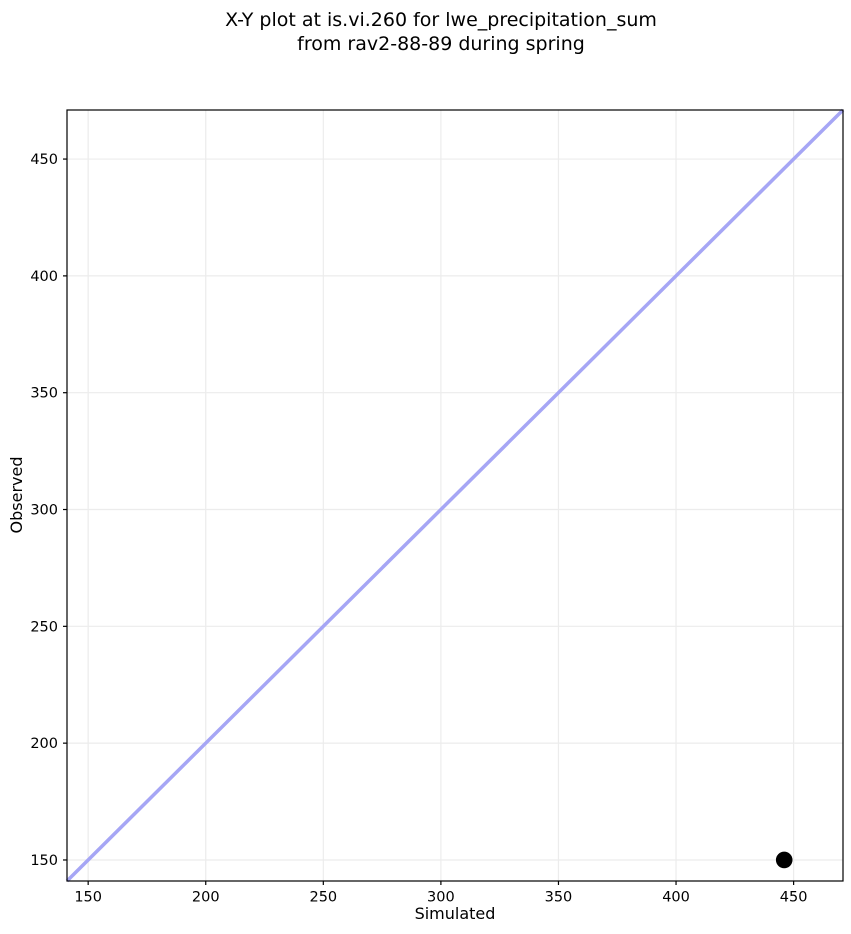  What do you see at coordinates (44, 861) in the screenshot?
I see `y-tick-label-150: 150` at bounding box center [44, 861].